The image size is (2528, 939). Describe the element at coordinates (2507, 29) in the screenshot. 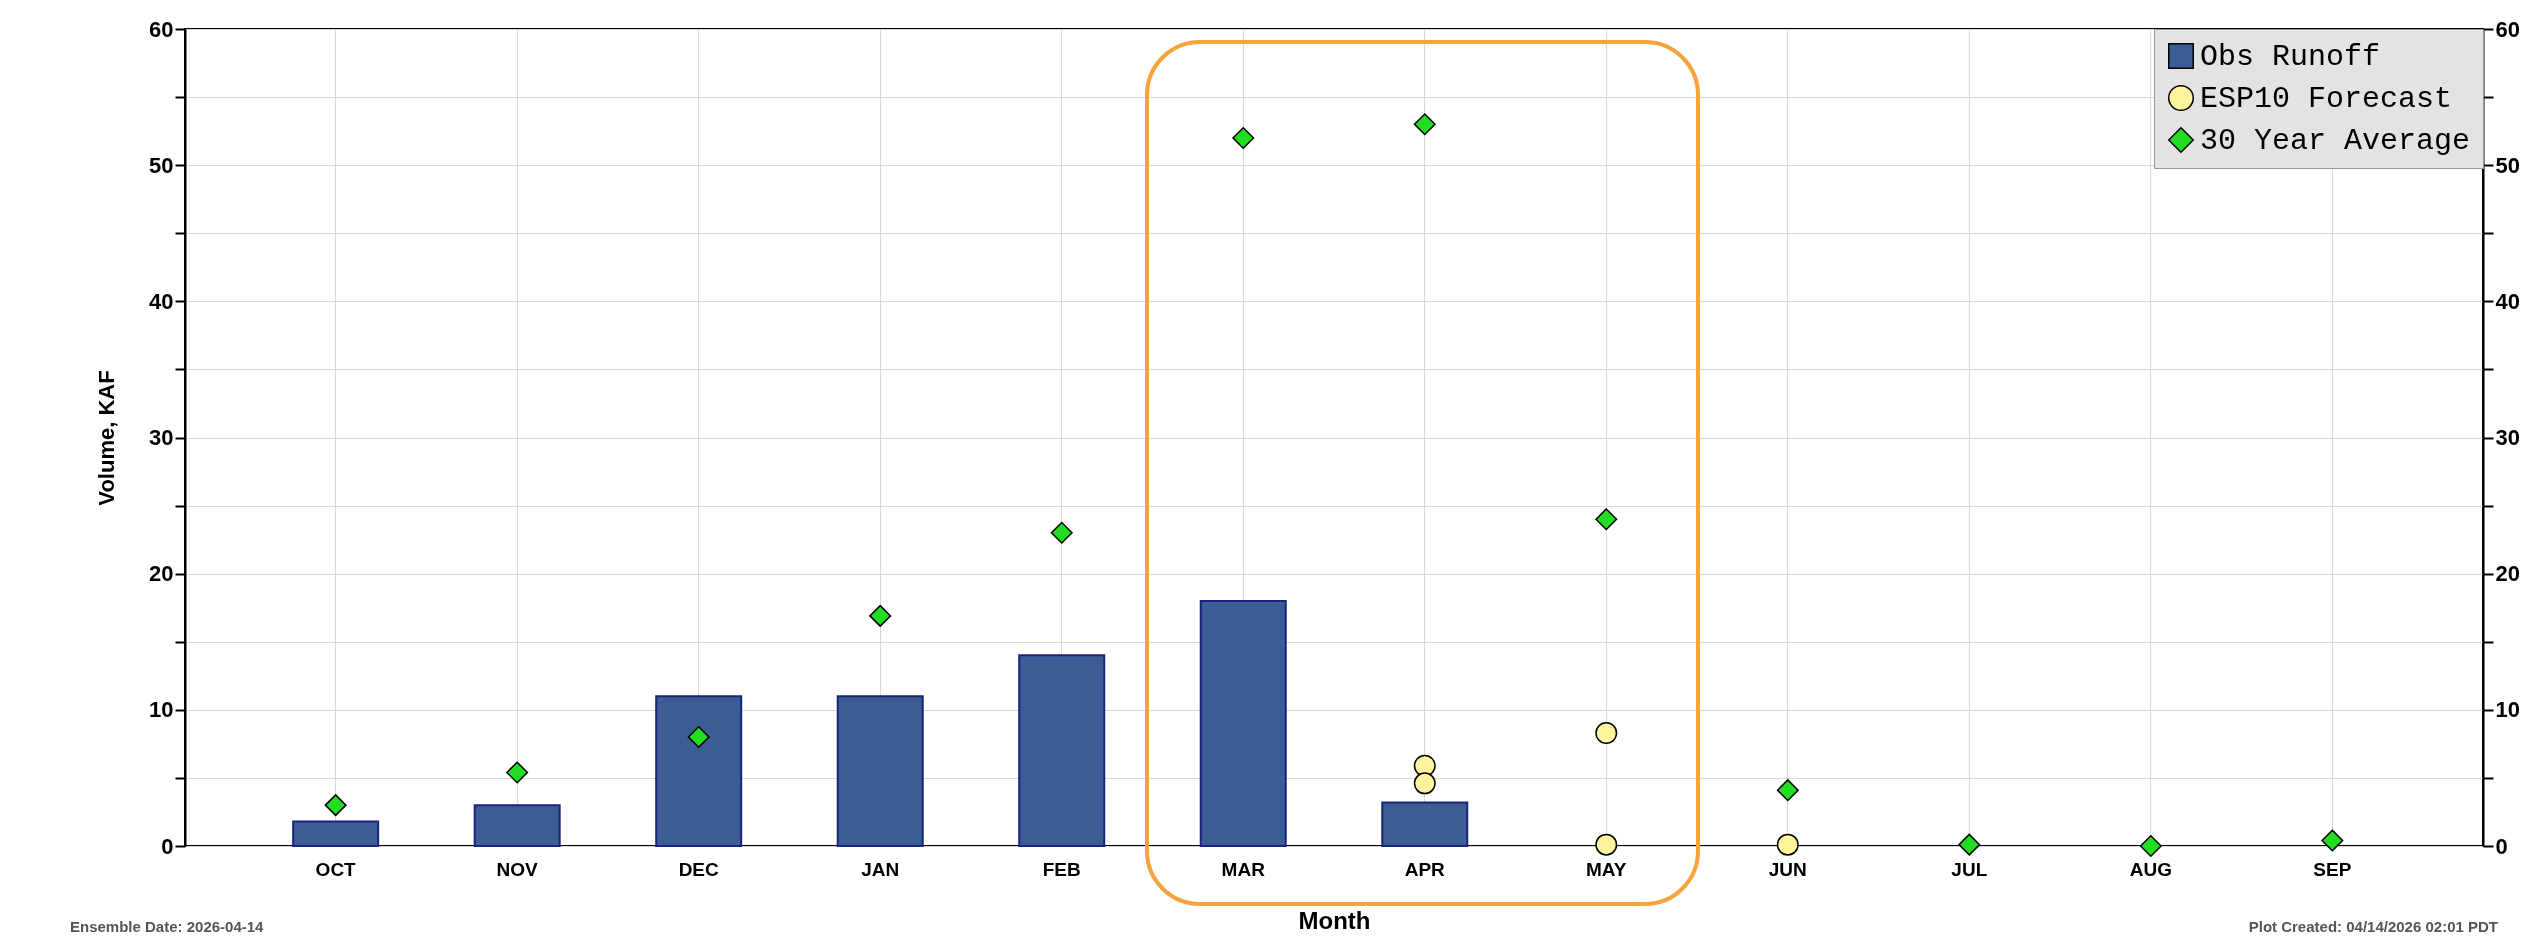

I see `y2-tick-label: 60` at that location.